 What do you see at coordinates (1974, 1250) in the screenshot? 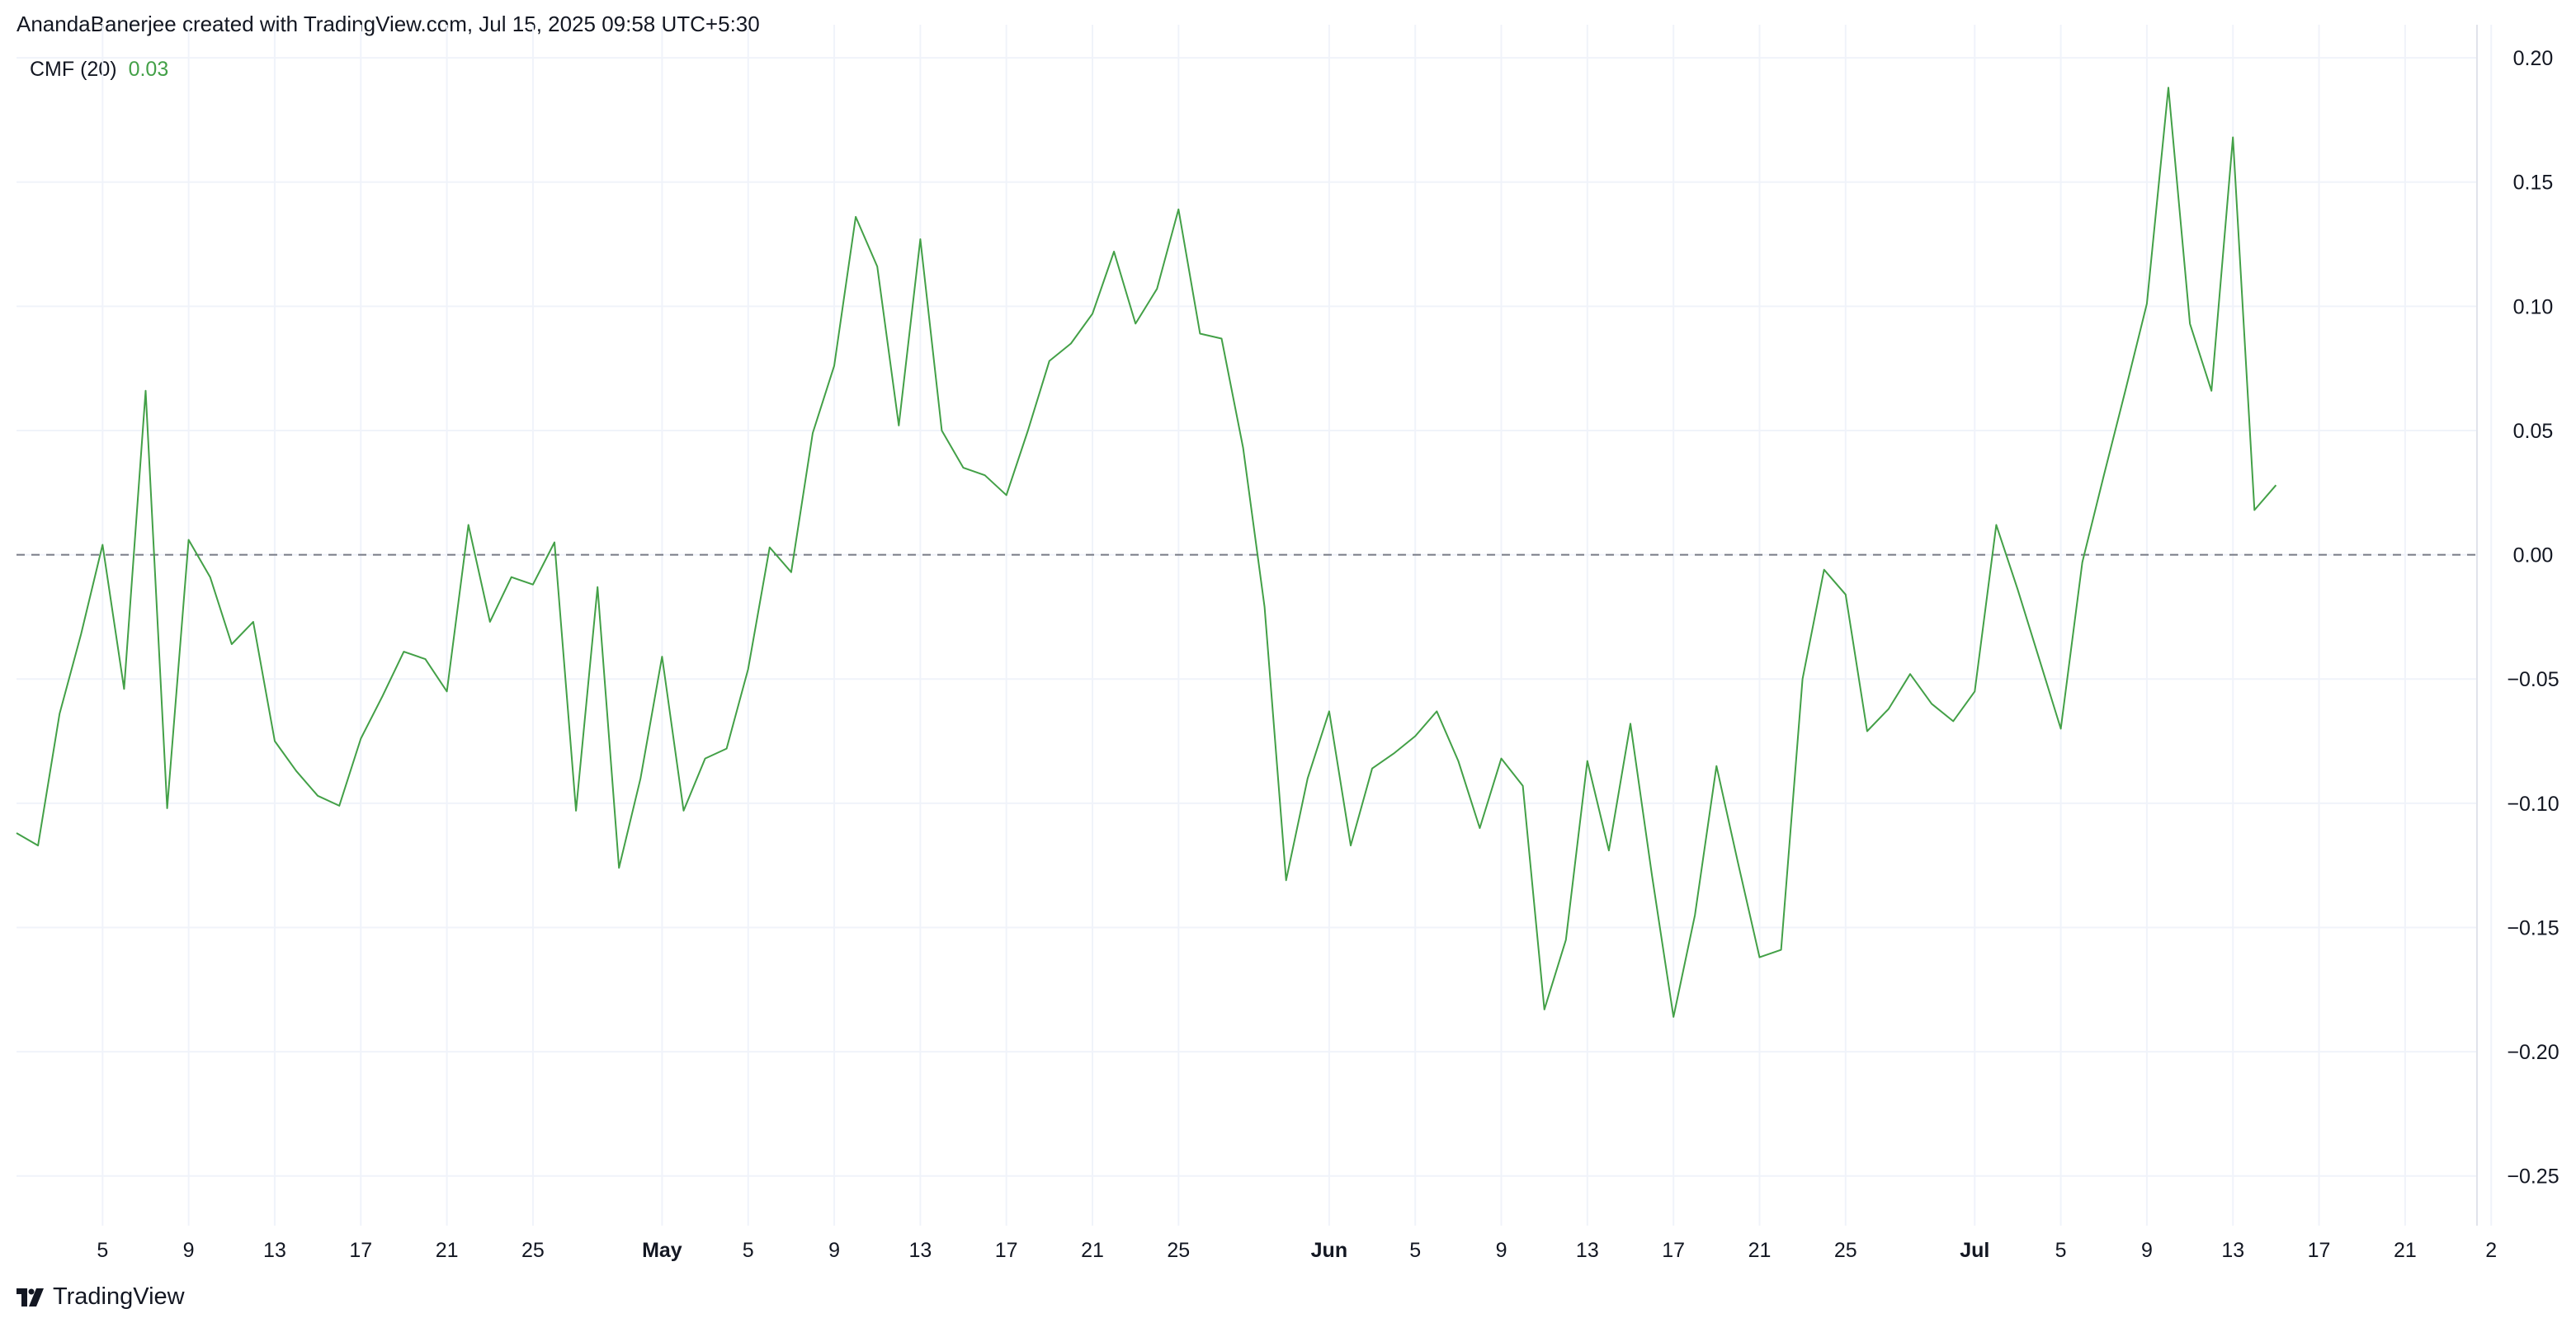
I see `x-tick-label: Jul` at bounding box center [1974, 1250].